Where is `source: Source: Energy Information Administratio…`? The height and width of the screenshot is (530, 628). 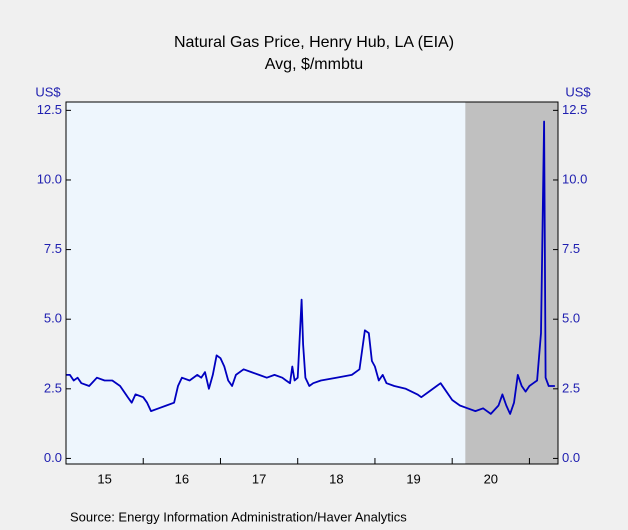
source: Source: Energy Information Administratio… is located at coordinates (238, 516).